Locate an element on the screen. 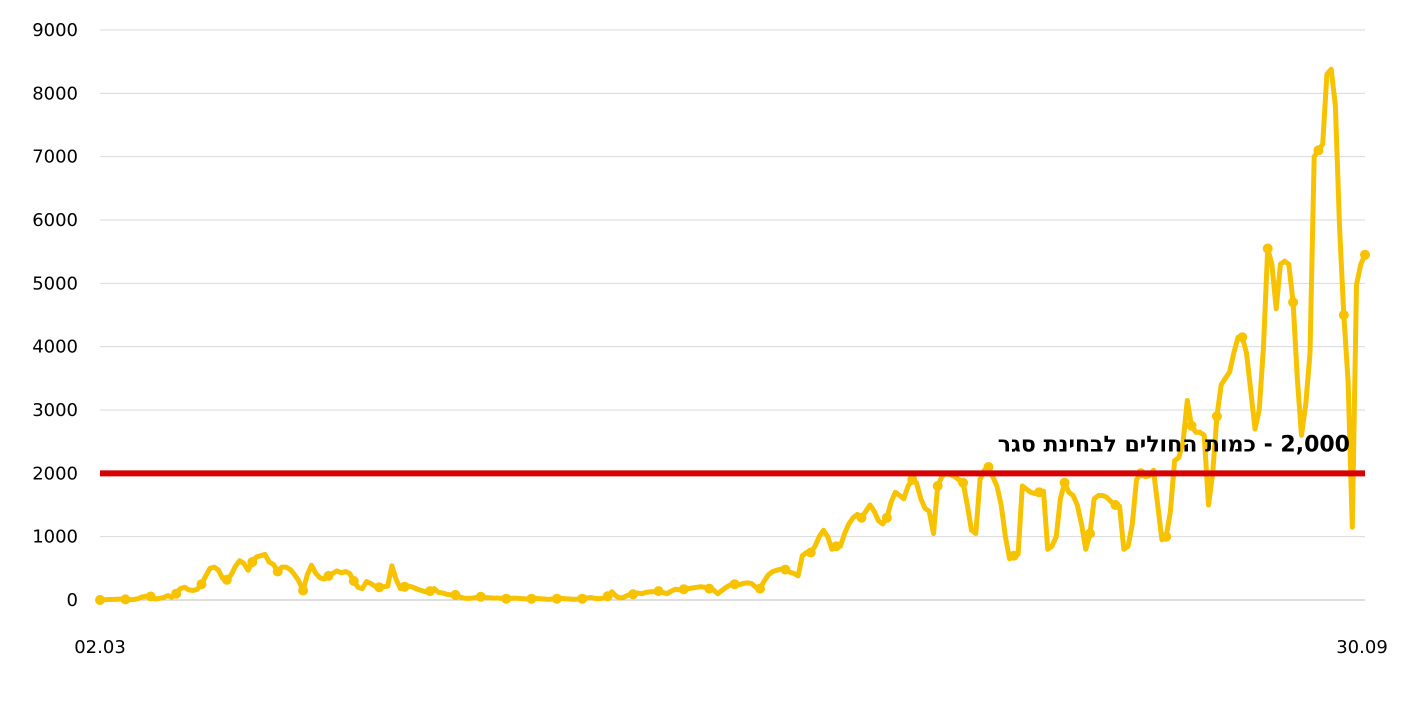  threshold-label: 2,000 - כמות החולים לבחינת סגר is located at coordinates (1174, 444).